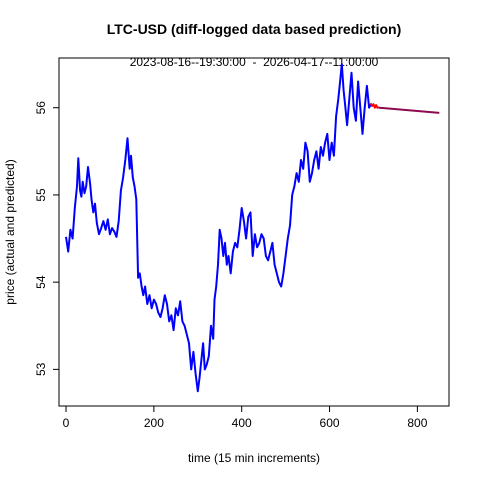 The image size is (480, 480). Describe the element at coordinates (254, 458) in the screenshot. I see `x-axis-label: time (15 min increments)` at that location.